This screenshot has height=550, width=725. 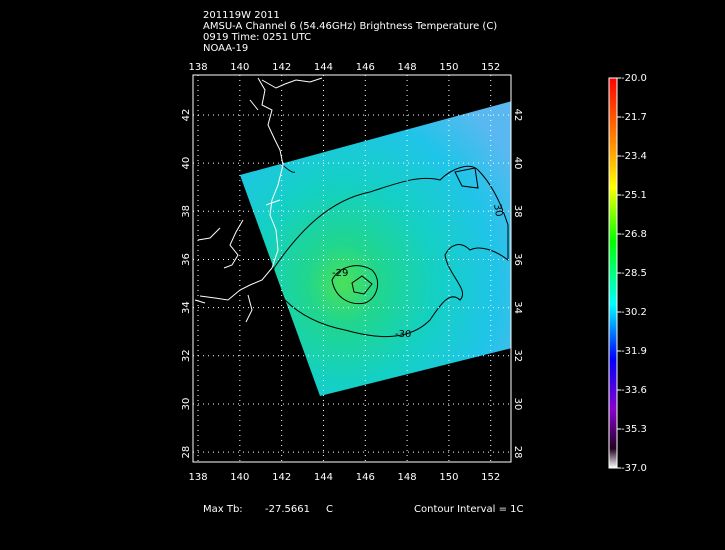 I want to click on header-line: 0919 Time: 0251 UTC, so click(x=257, y=37).